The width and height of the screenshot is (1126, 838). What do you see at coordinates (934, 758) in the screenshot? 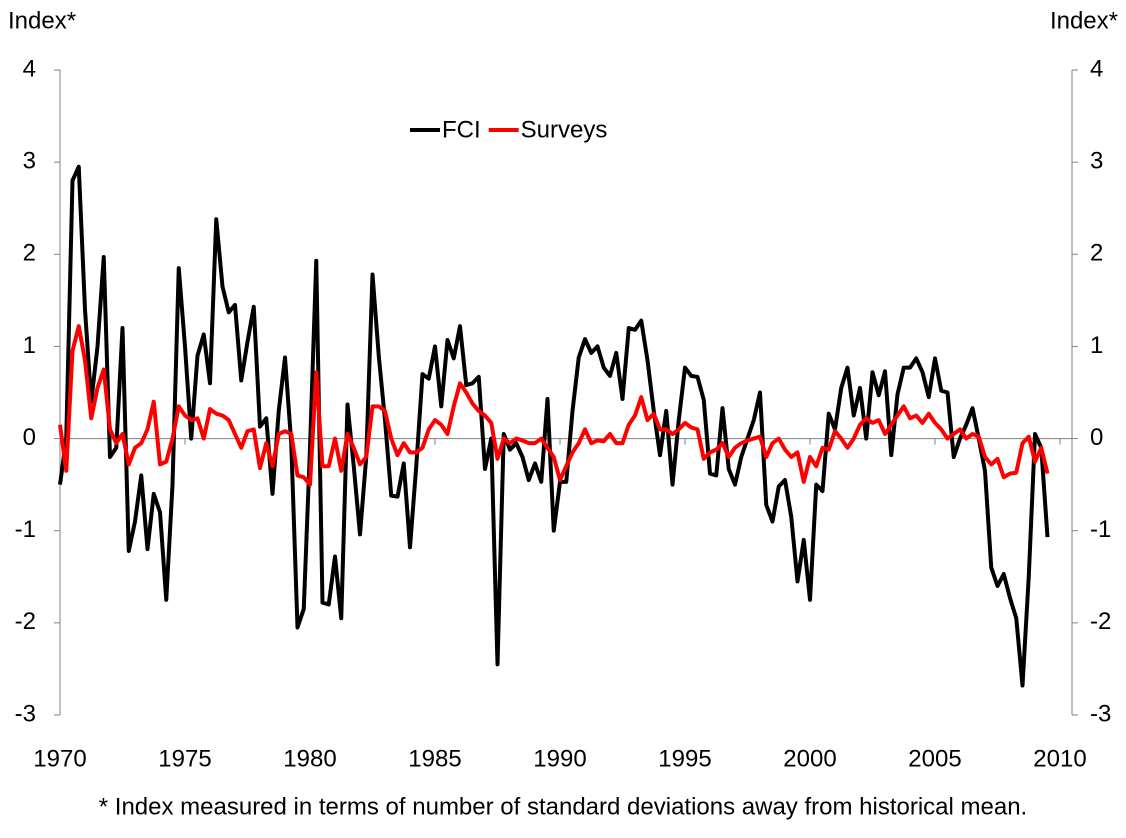
I see `x-tick-label: 2005` at bounding box center [934, 758].